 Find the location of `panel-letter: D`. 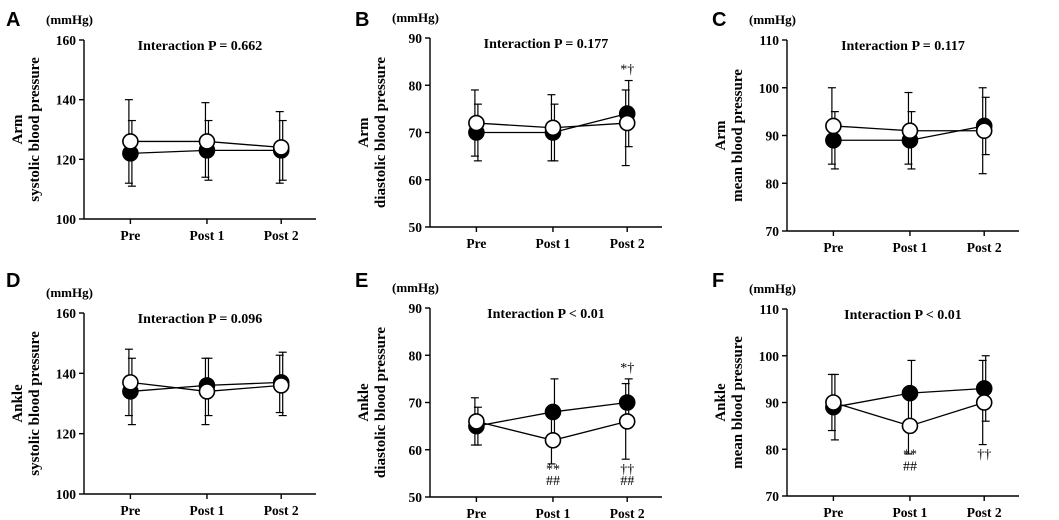

panel-letter: D is located at coordinates (13, 281).